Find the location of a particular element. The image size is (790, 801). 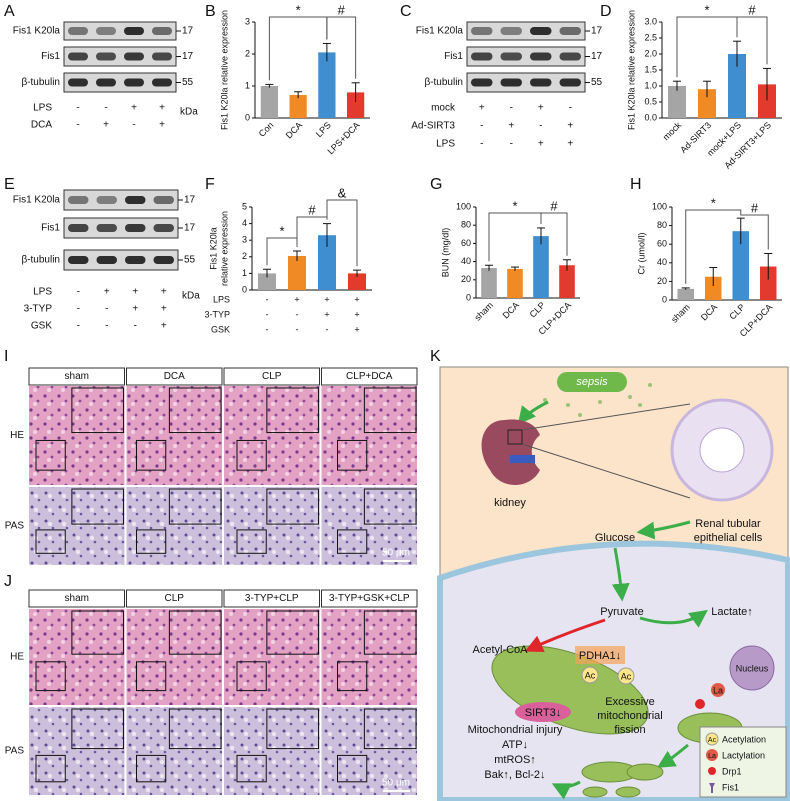

legend-label: Fis1 is located at coordinates (730, 787).